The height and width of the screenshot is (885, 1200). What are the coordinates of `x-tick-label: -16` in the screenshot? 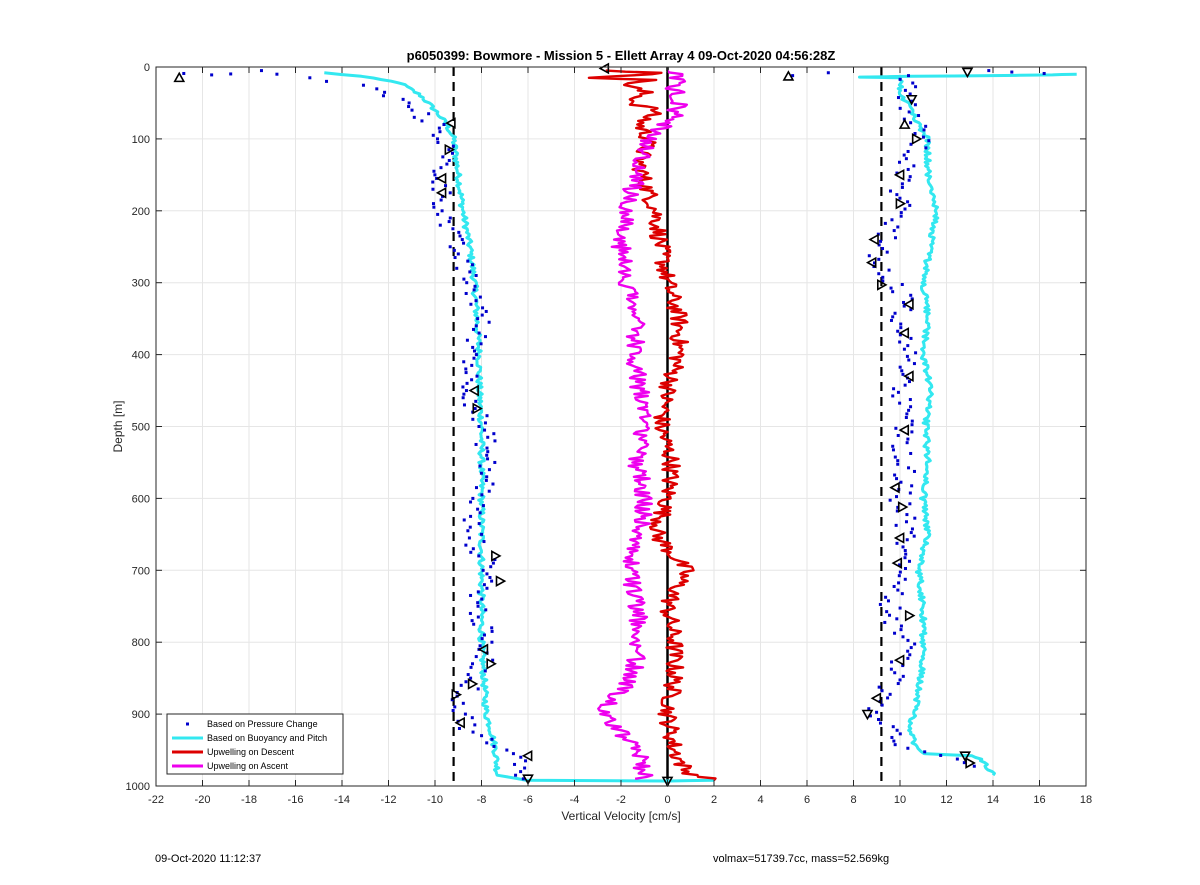 It's located at (296, 800).